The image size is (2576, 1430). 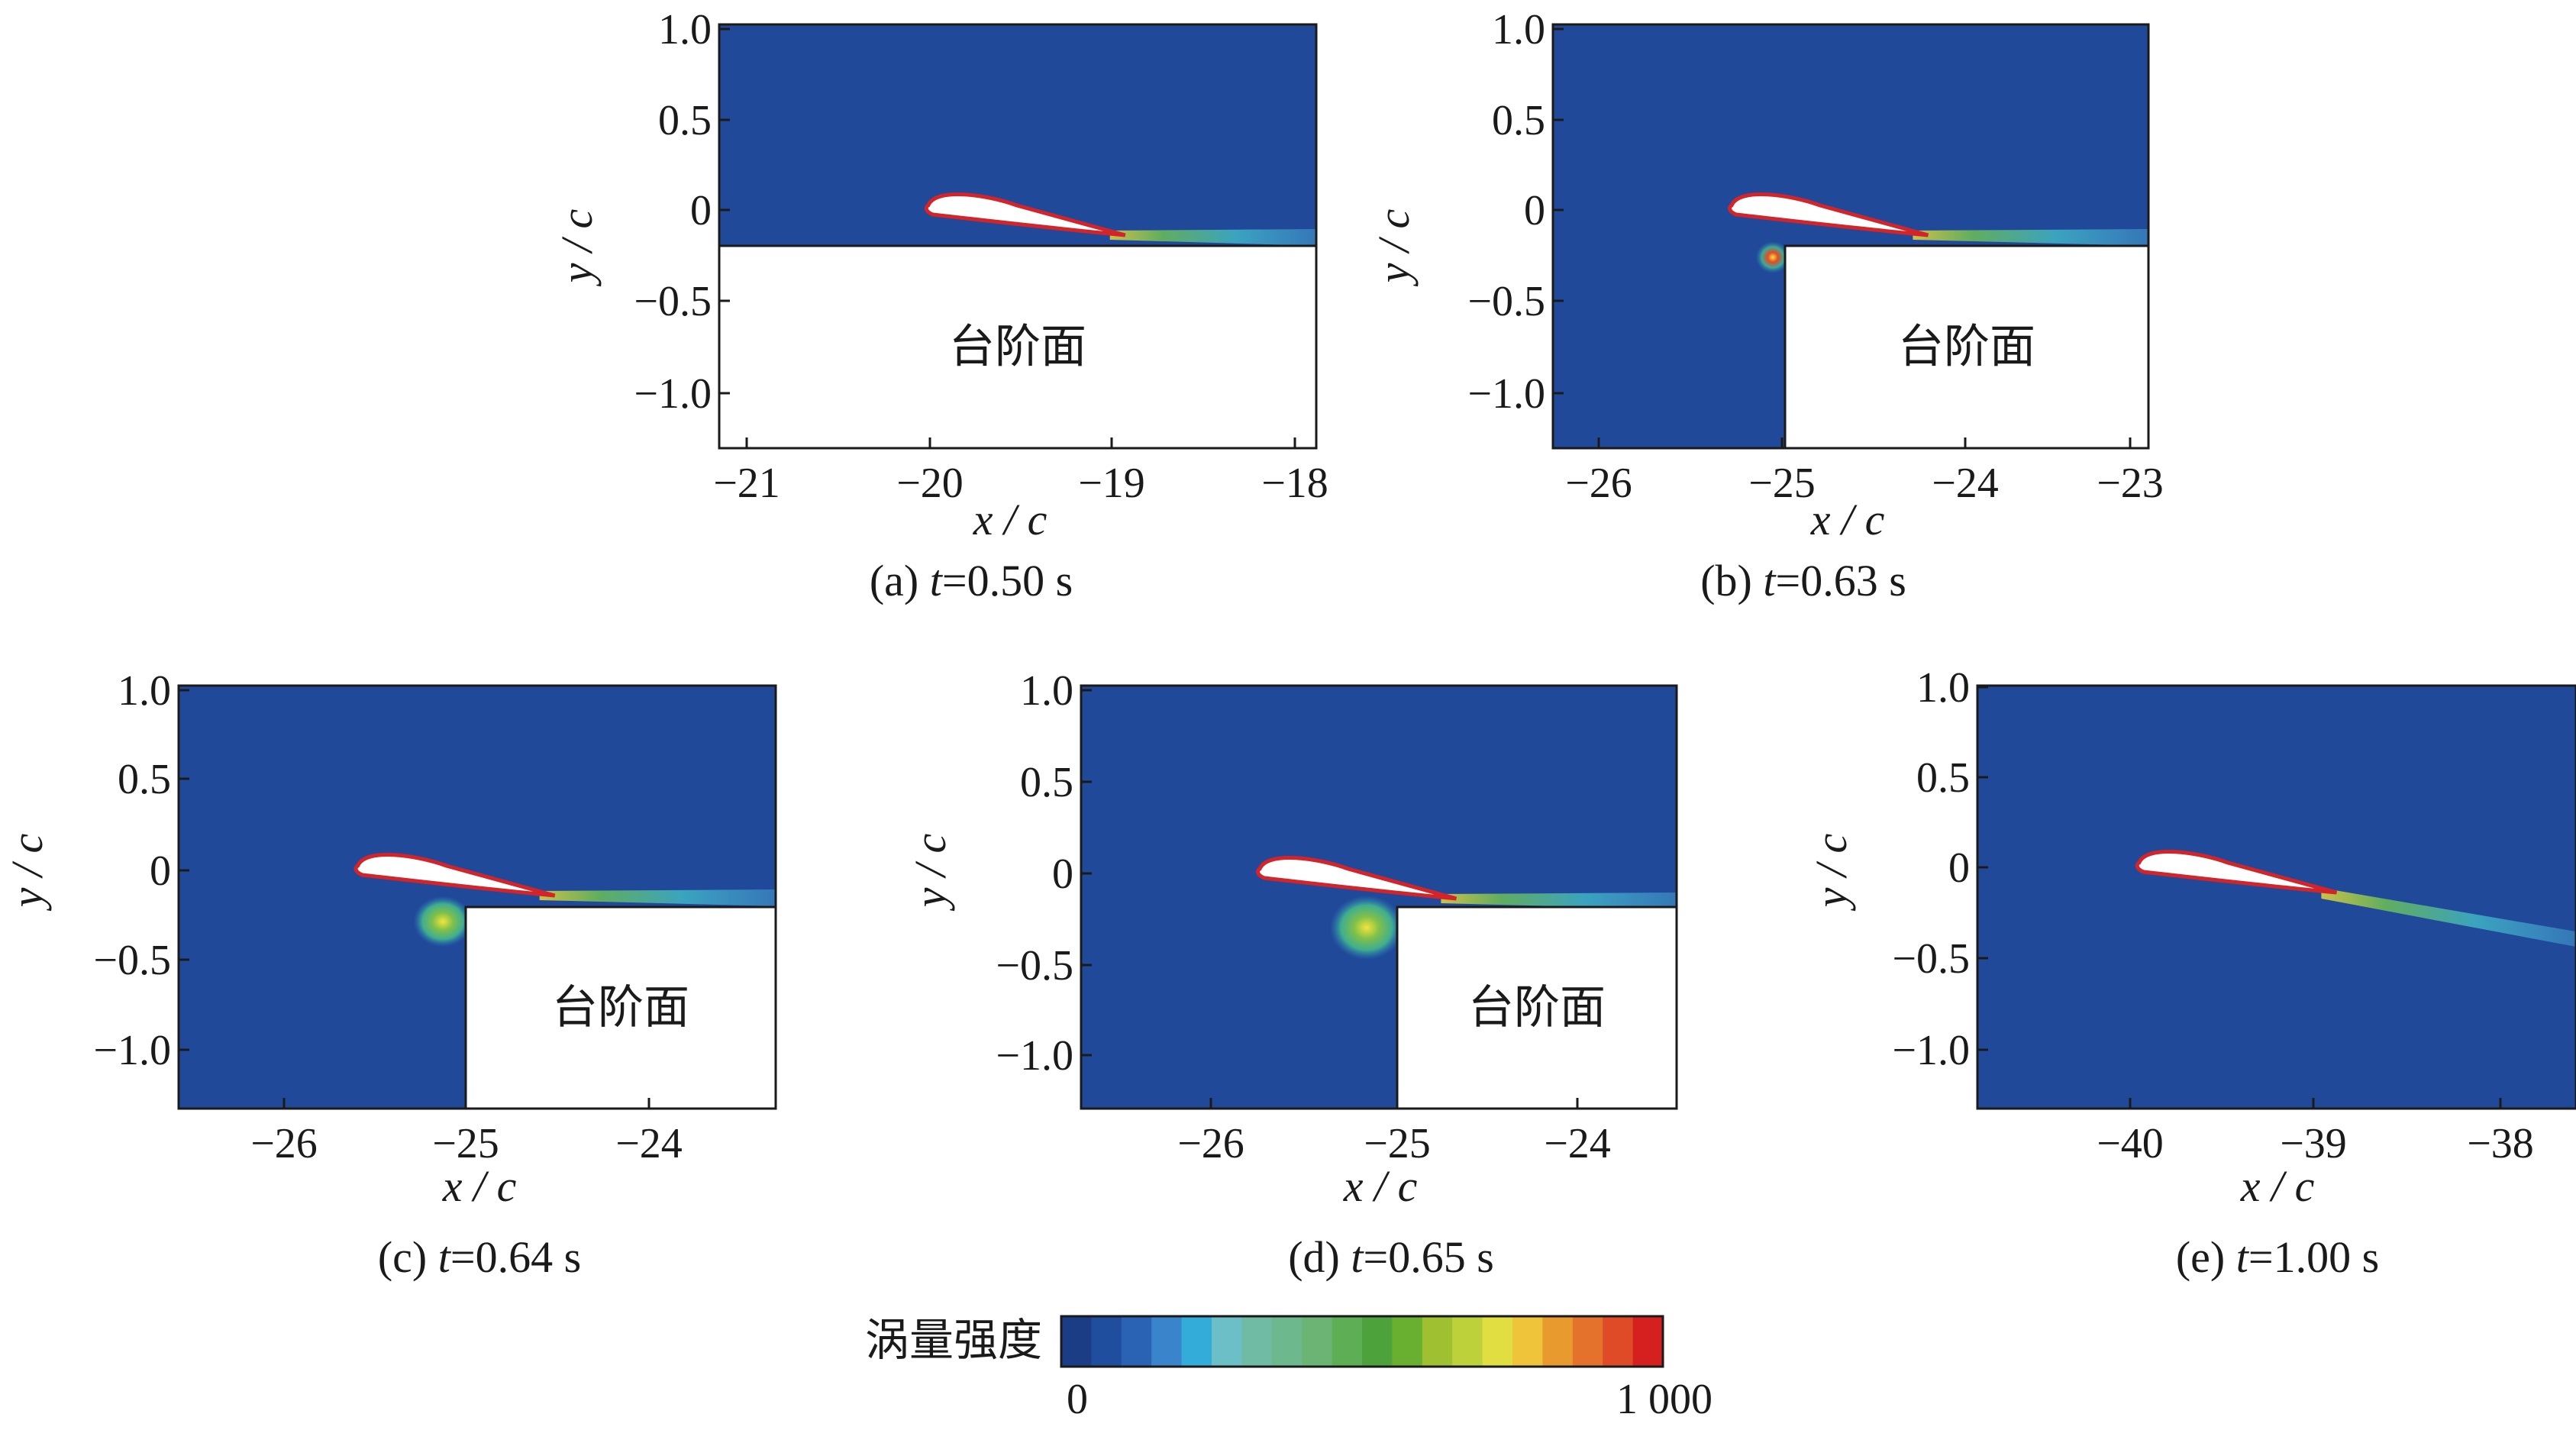 I want to click on colorbar-title: 涡量强度, so click(x=953, y=1340).